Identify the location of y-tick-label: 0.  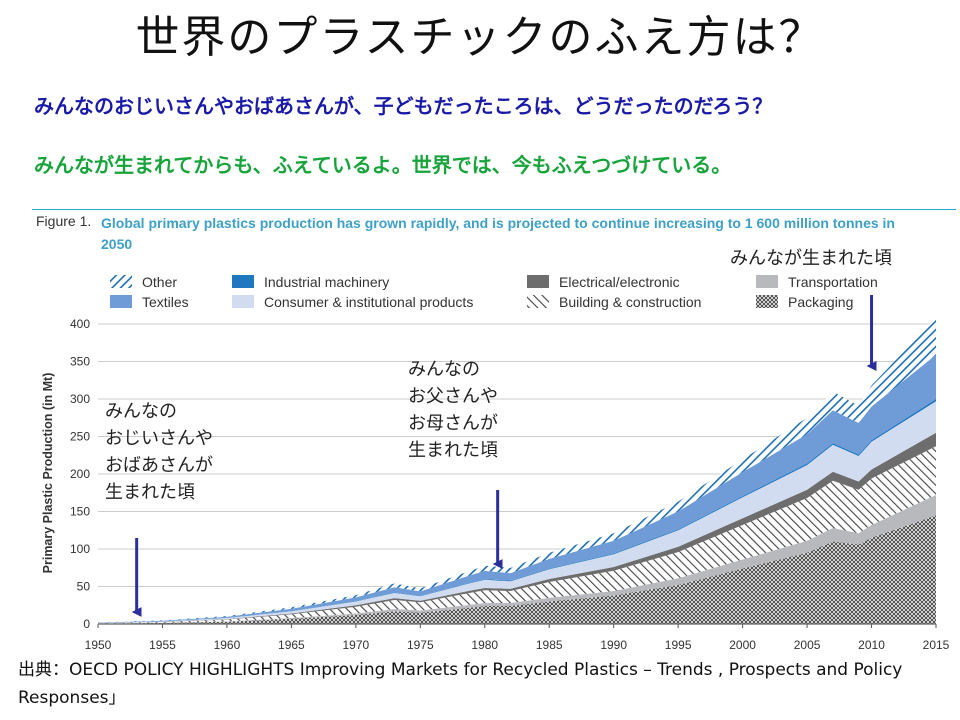
(86, 624).